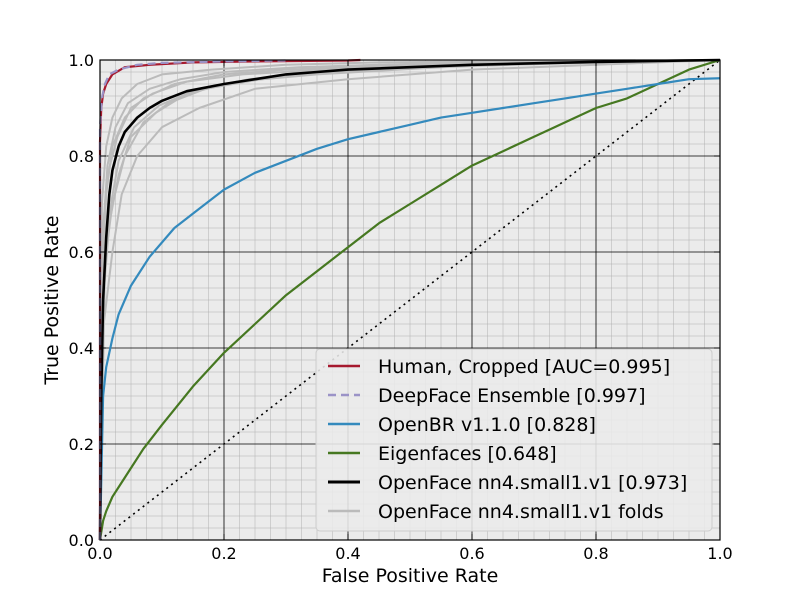  What do you see at coordinates (719, 553) in the screenshot?
I see `x-tick-label: 1.0` at bounding box center [719, 553].